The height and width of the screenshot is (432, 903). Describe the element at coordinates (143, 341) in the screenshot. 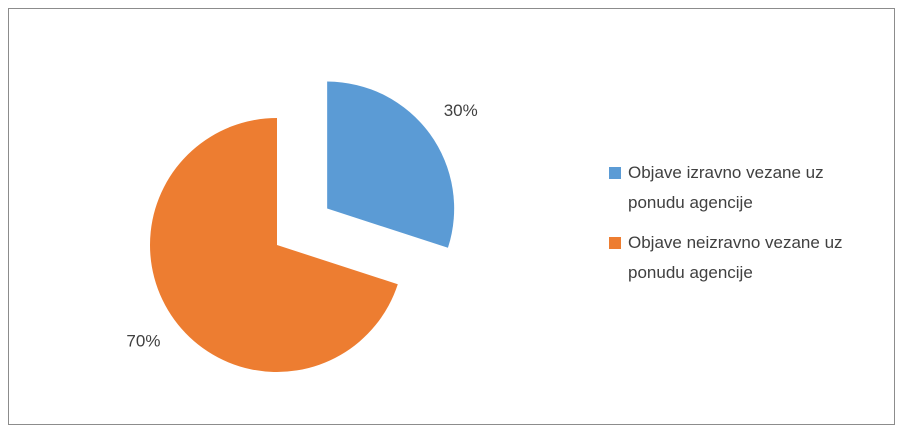

I see `data-label: 70%` at that location.